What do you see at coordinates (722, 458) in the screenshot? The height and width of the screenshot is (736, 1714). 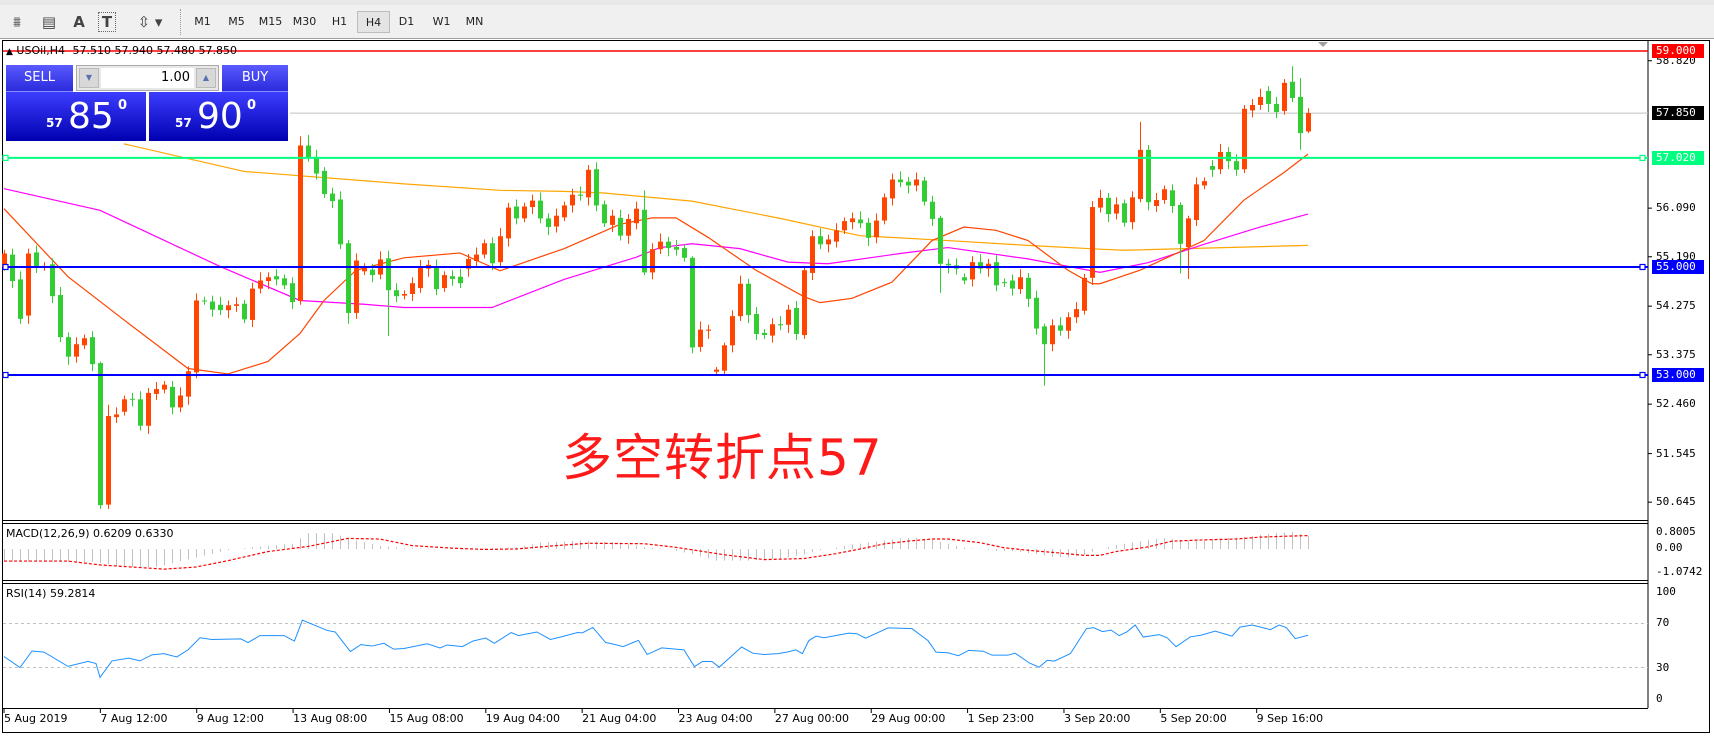 I see `annotation-text: 多空转折点57` at bounding box center [722, 458].